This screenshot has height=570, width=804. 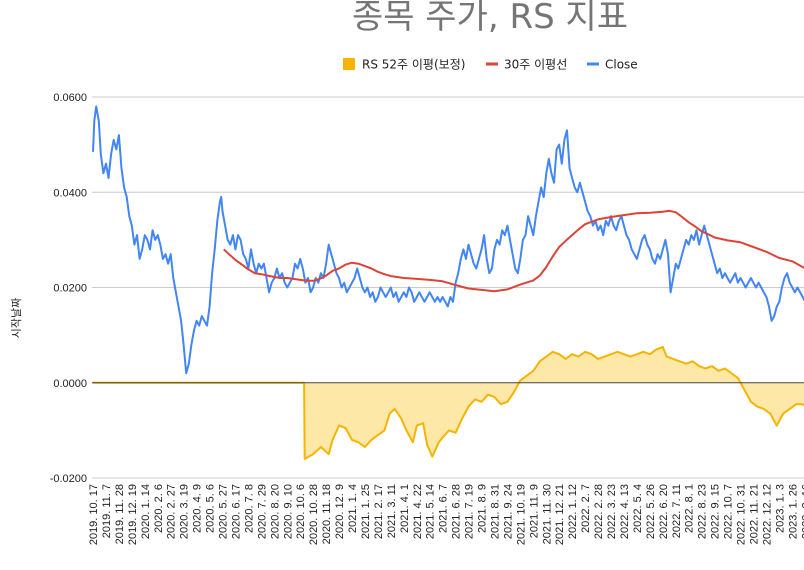 What do you see at coordinates (172, 511) in the screenshot?
I see `x-tick-label: 2020. 2. 27` at bounding box center [172, 511].